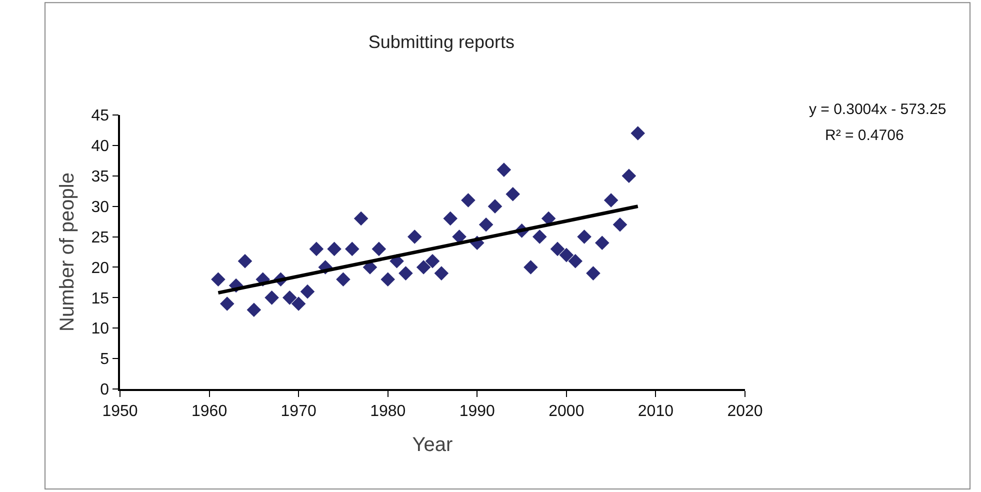 The height and width of the screenshot is (492, 981). Describe the element at coordinates (100, 147) in the screenshot. I see `y-tick-label: 40` at that location.